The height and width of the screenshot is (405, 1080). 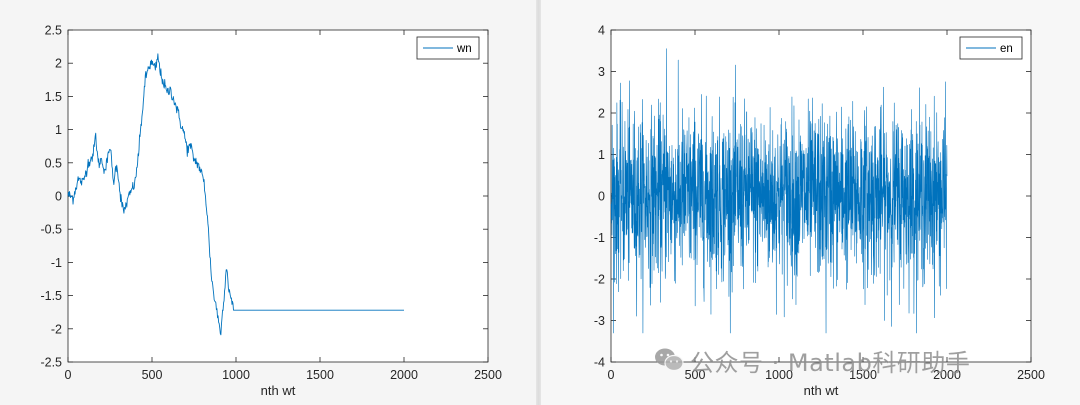 I want to click on y-tick-label: -3, so click(x=599, y=321).